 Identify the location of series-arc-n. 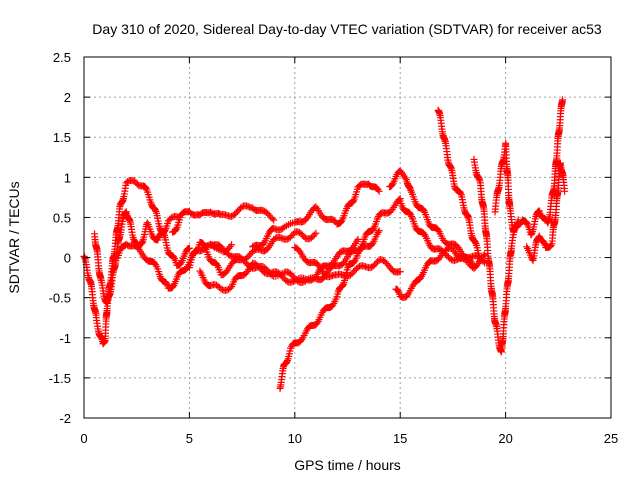
(459, 185).